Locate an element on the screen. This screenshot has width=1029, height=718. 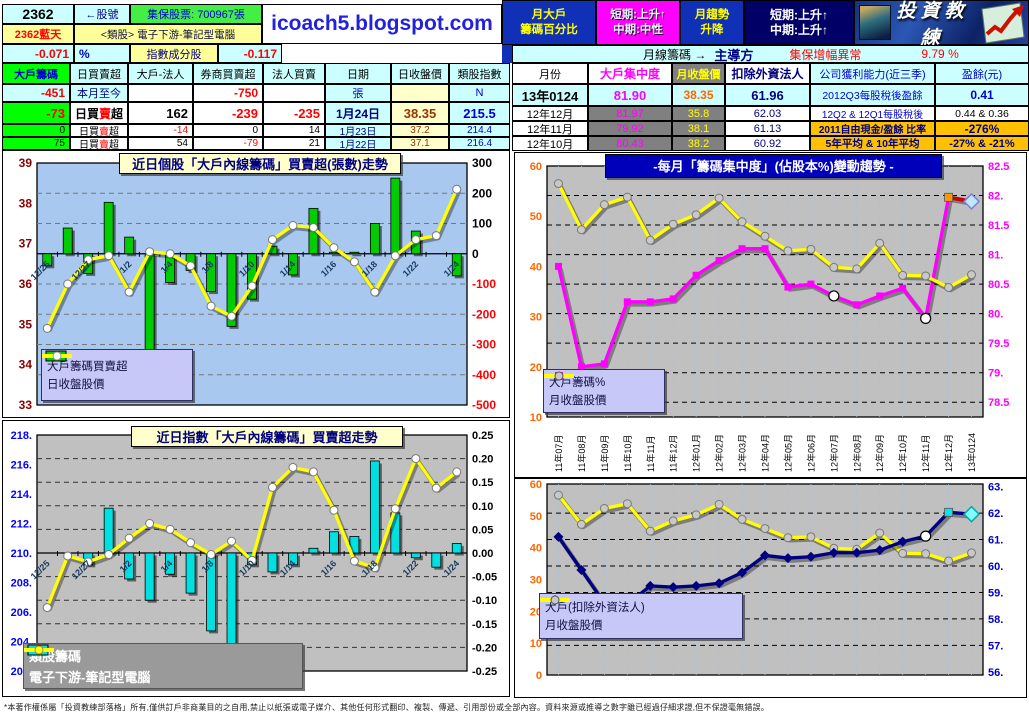
day1-date-cell: 1月24日 is located at coordinates (358, 113).